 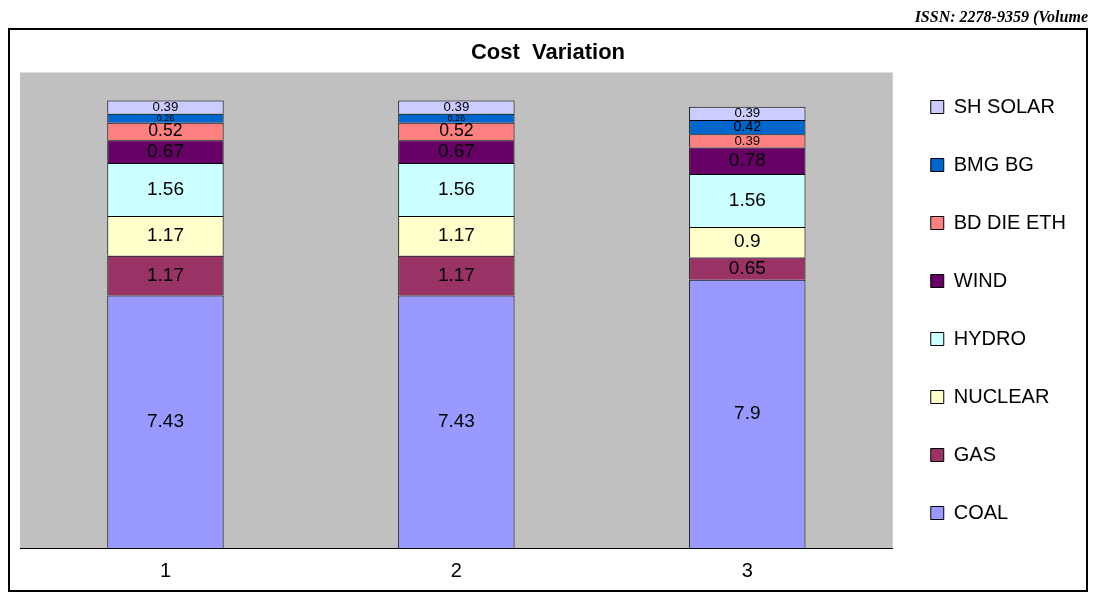 I want to click on legend-label: HYDRO, so click(x=989, y=337).